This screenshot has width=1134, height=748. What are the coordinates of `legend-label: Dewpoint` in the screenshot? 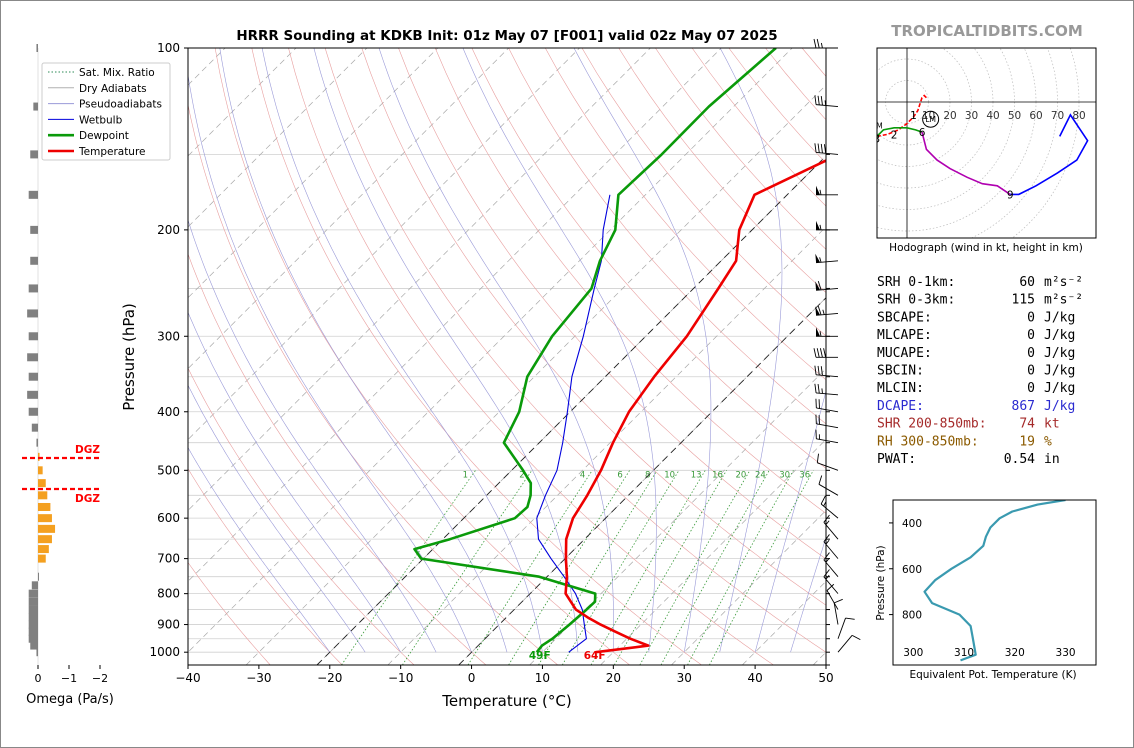 It's located at (104, 136).